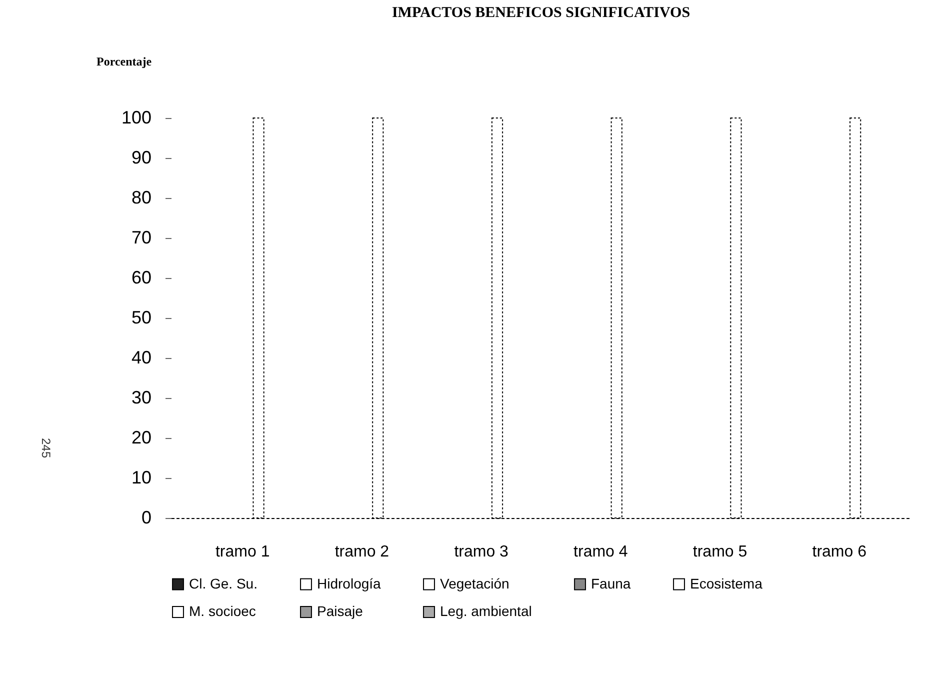 Image resolution: width=952 pixels, height=689 pixels. What do you see at coordinates (541, 13) in the screenshot?
I see `chart-title: IMPACTOS BENEFICOS SIGNIFICATIVOS` at bounding box center [541, 13].